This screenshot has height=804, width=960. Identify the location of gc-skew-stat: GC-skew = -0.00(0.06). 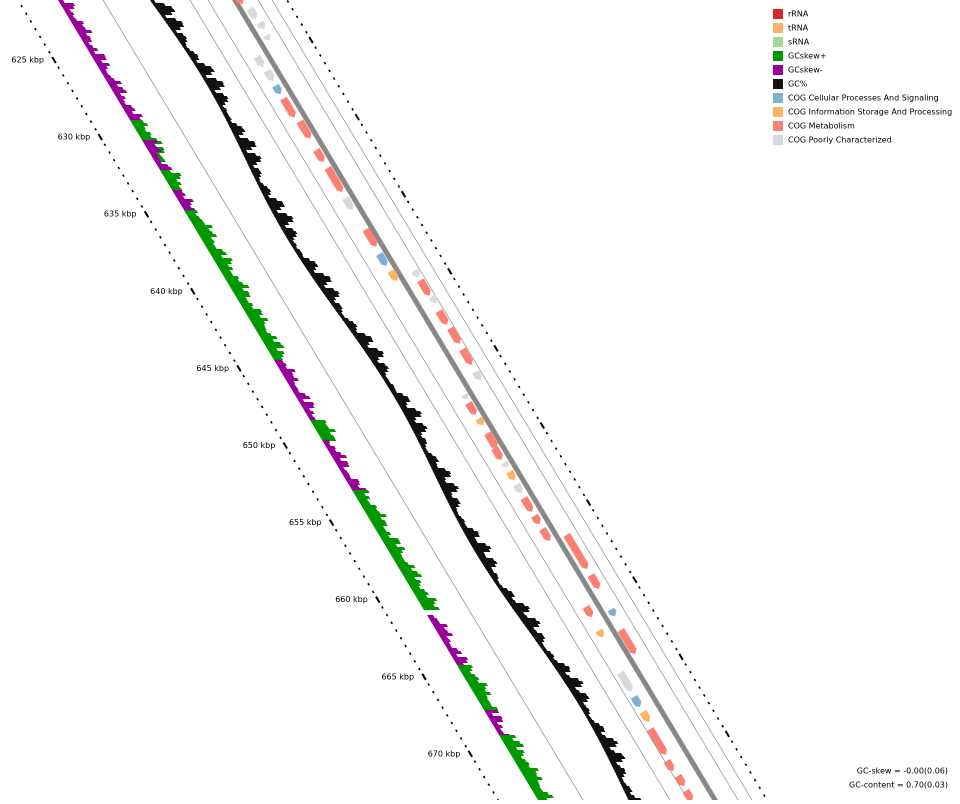
(902, 771).